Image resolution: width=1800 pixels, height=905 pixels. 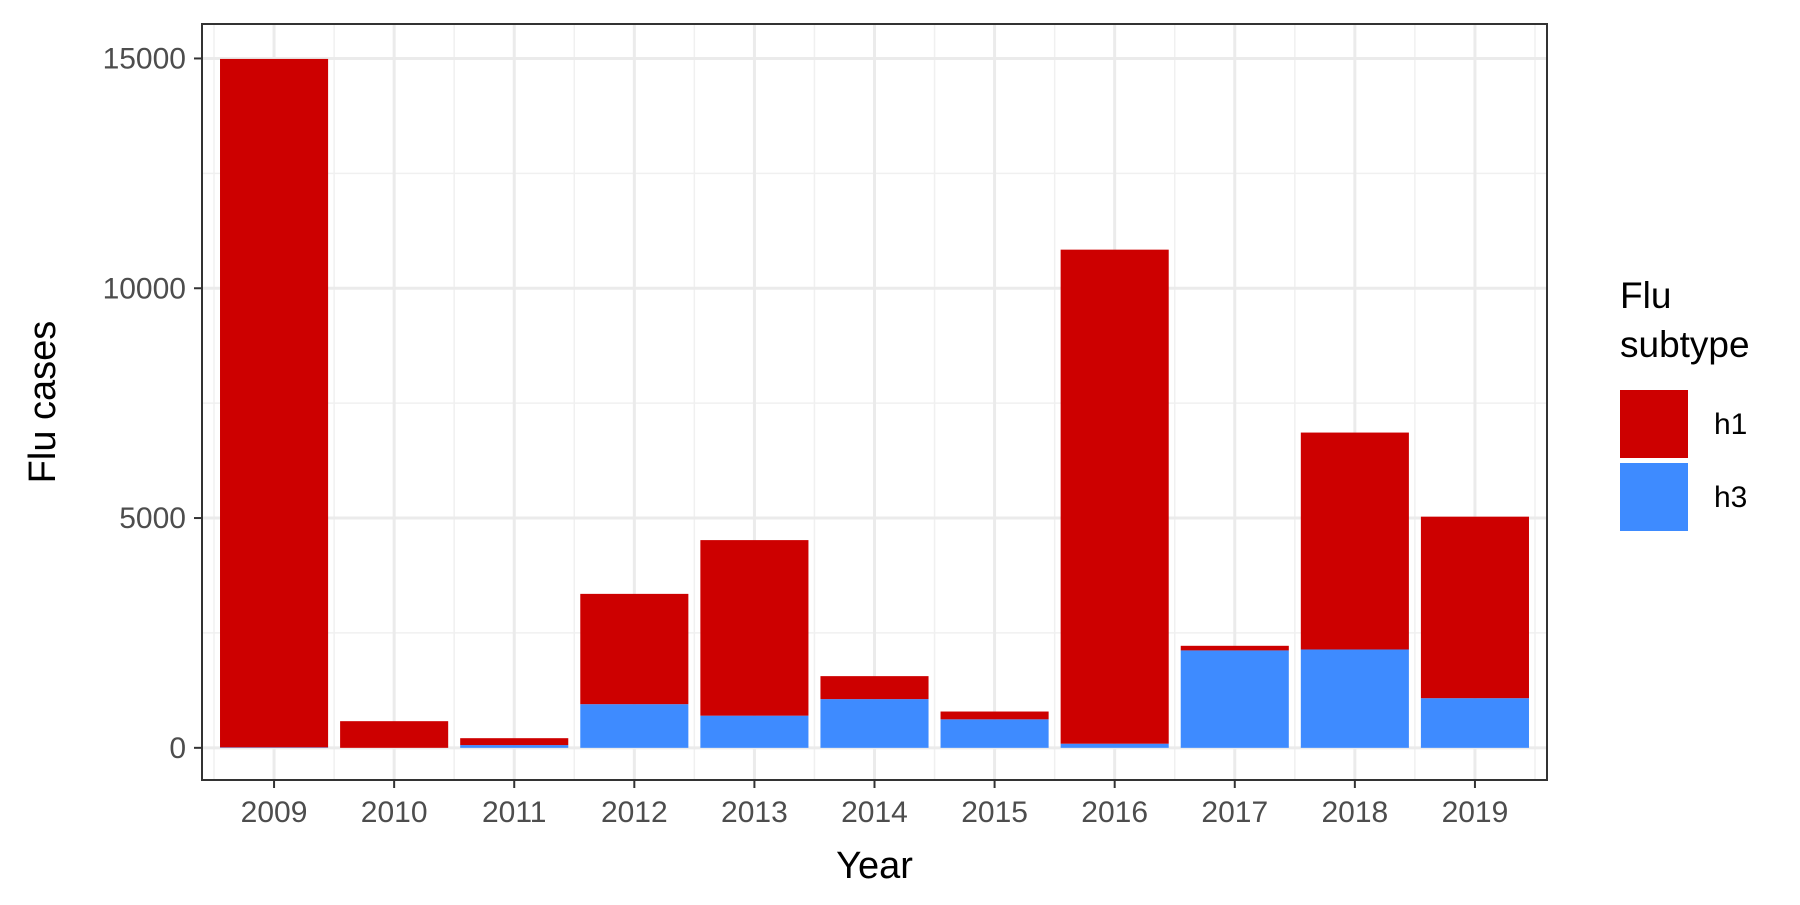 What do you see at coordinates (1475, 608) in the screenshot?
I see `bar-h1-2019` at bounding box center [1475, 608].